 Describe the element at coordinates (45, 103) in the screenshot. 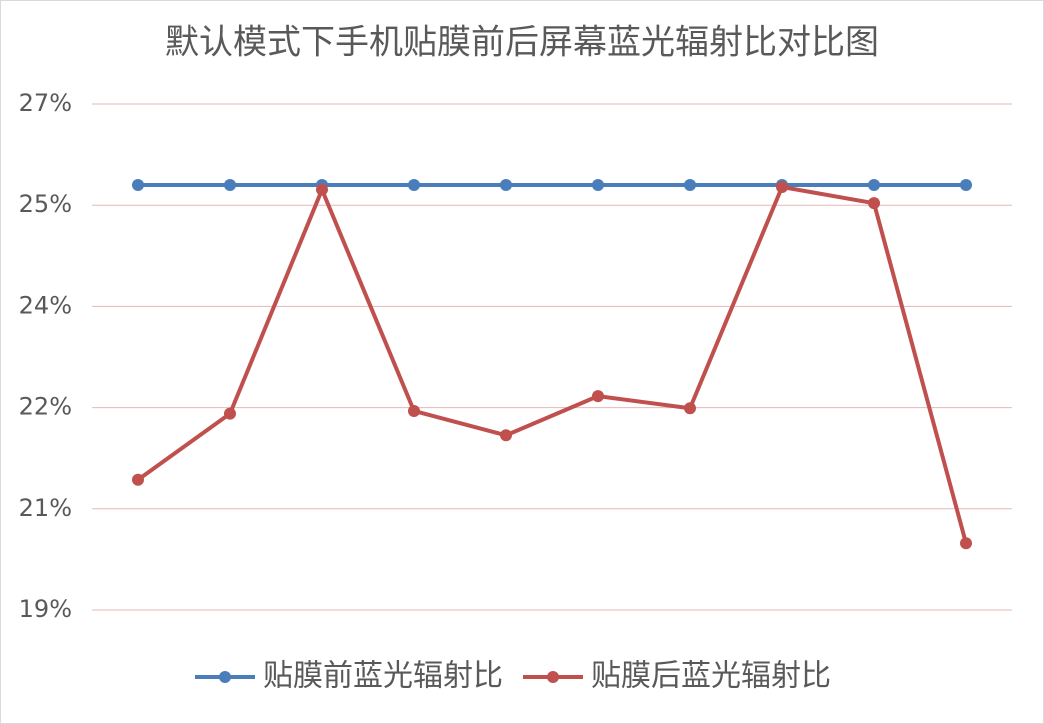

I see `y-tick-label: 27%` at that location.